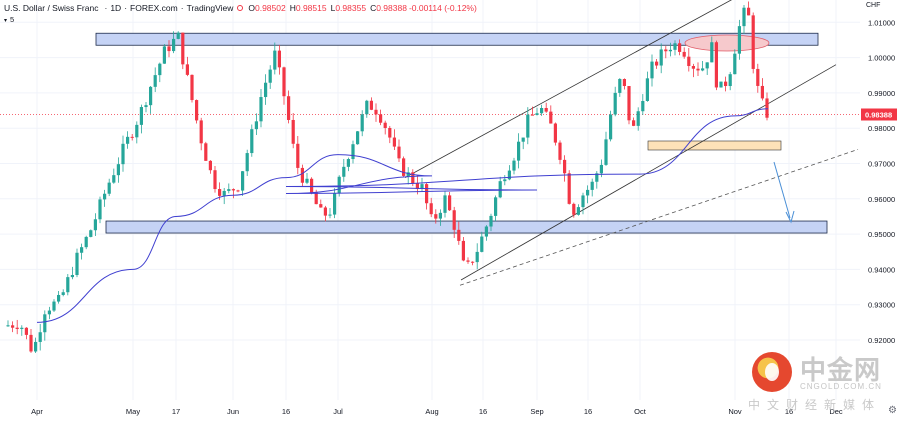  What do you see at coordinates (116, 8) in the screenshot?
I see `interval-label: 1D` at bounding box center [116, 8].